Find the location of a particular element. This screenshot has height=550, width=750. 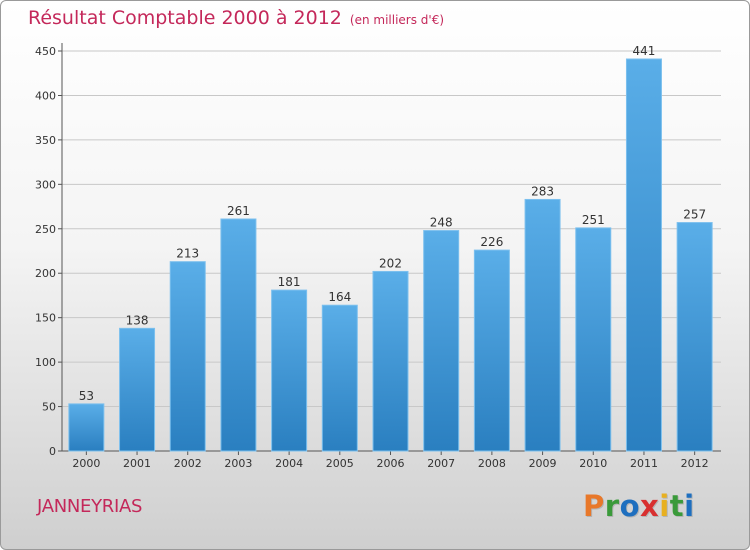

x-tick-label-2003: 2003 is located at coordinates (238, 463).